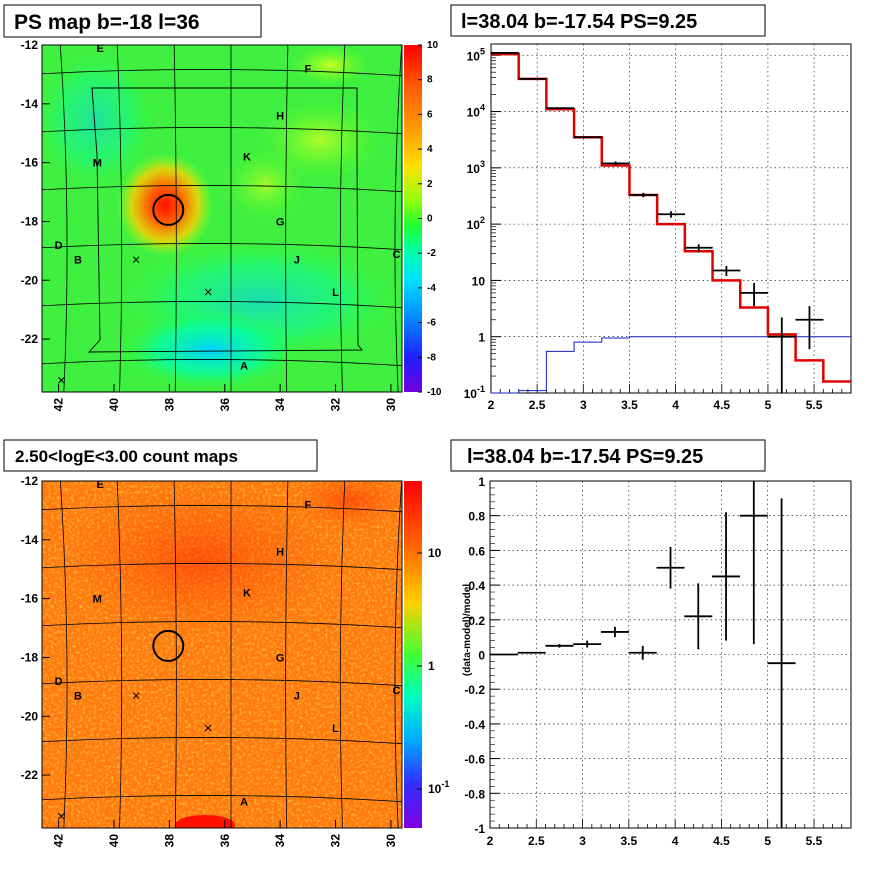  Describe the element at coordinates (476, 167) in the screenshot. I see `y-tick-label: 10³` at that location.